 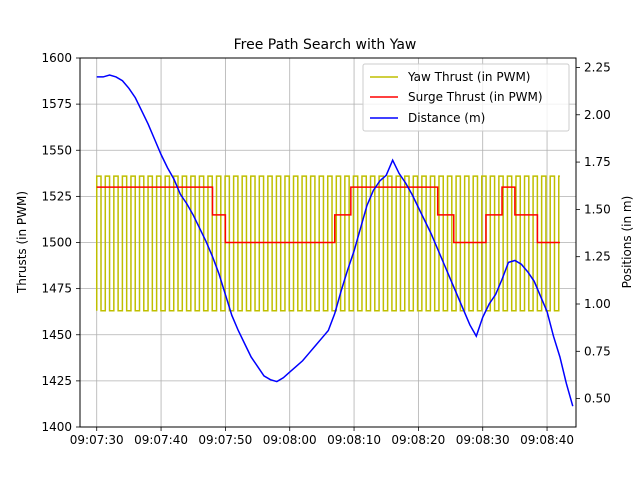 I want to click on right-y-tick-label: 1.25, so click(x=597, y=257).